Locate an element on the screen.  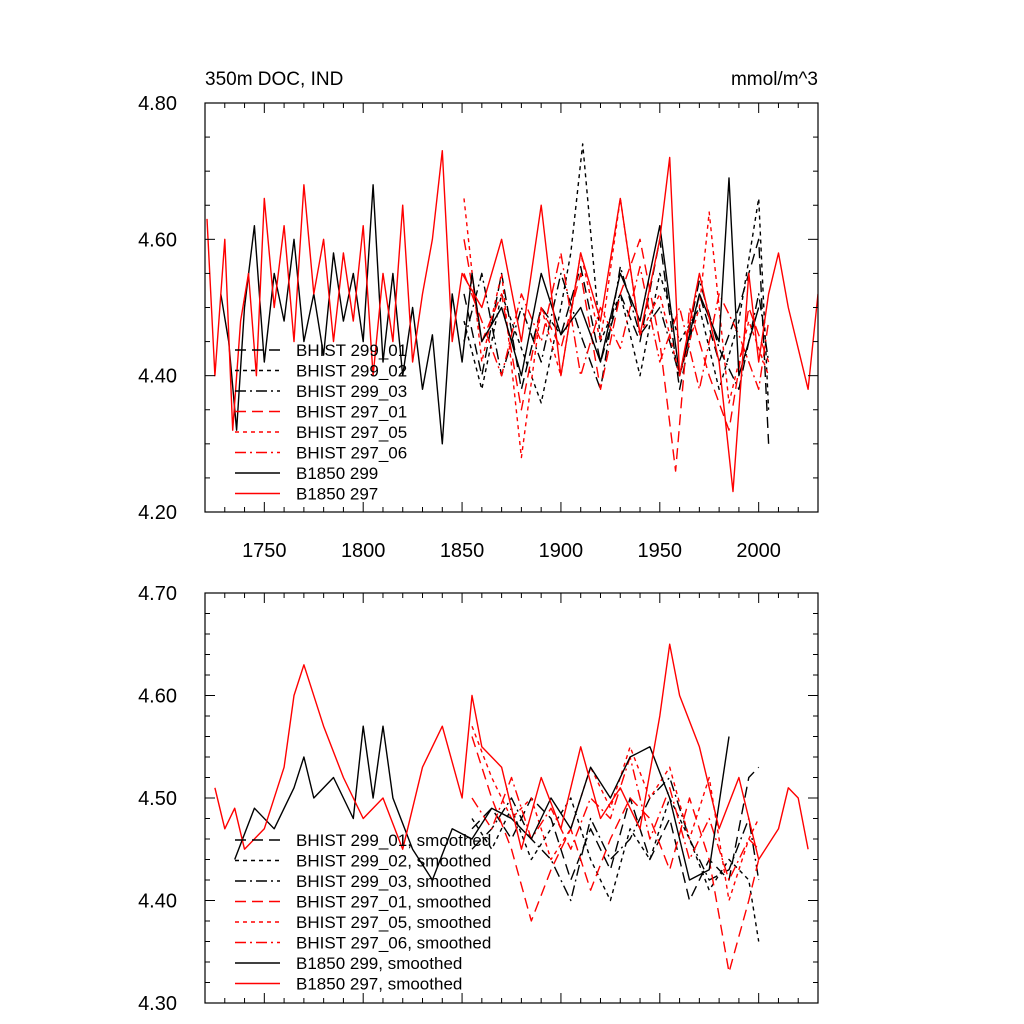
top-legend-label-6: B1850 299 is located at coordinates (337, 473).